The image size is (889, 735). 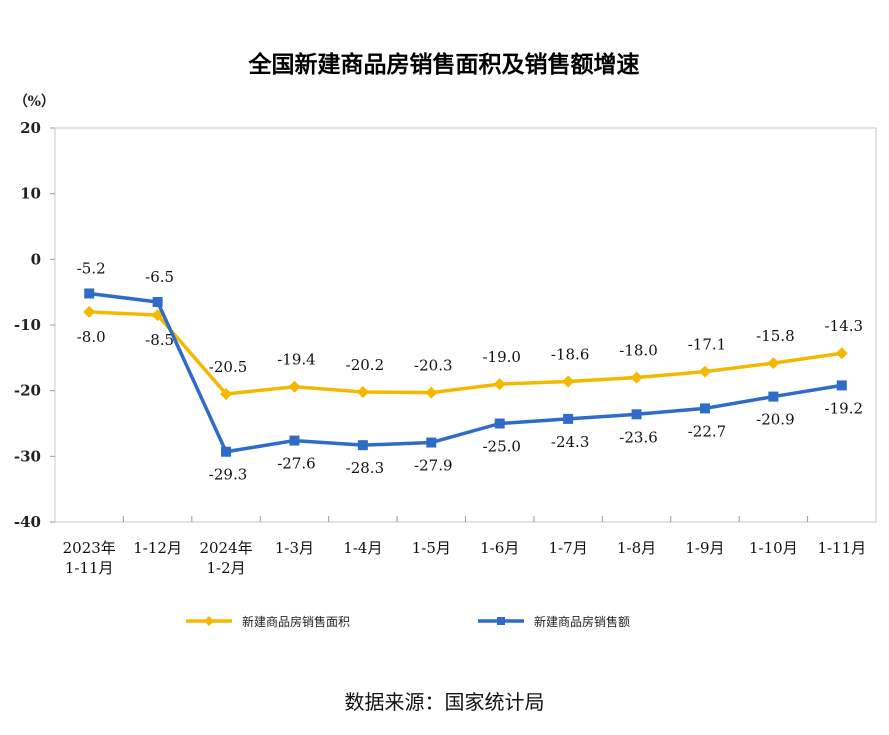 What do you see at coordinates (466, 353) in the screenshot?
I see `series-line` at bounding box center [466, 353].